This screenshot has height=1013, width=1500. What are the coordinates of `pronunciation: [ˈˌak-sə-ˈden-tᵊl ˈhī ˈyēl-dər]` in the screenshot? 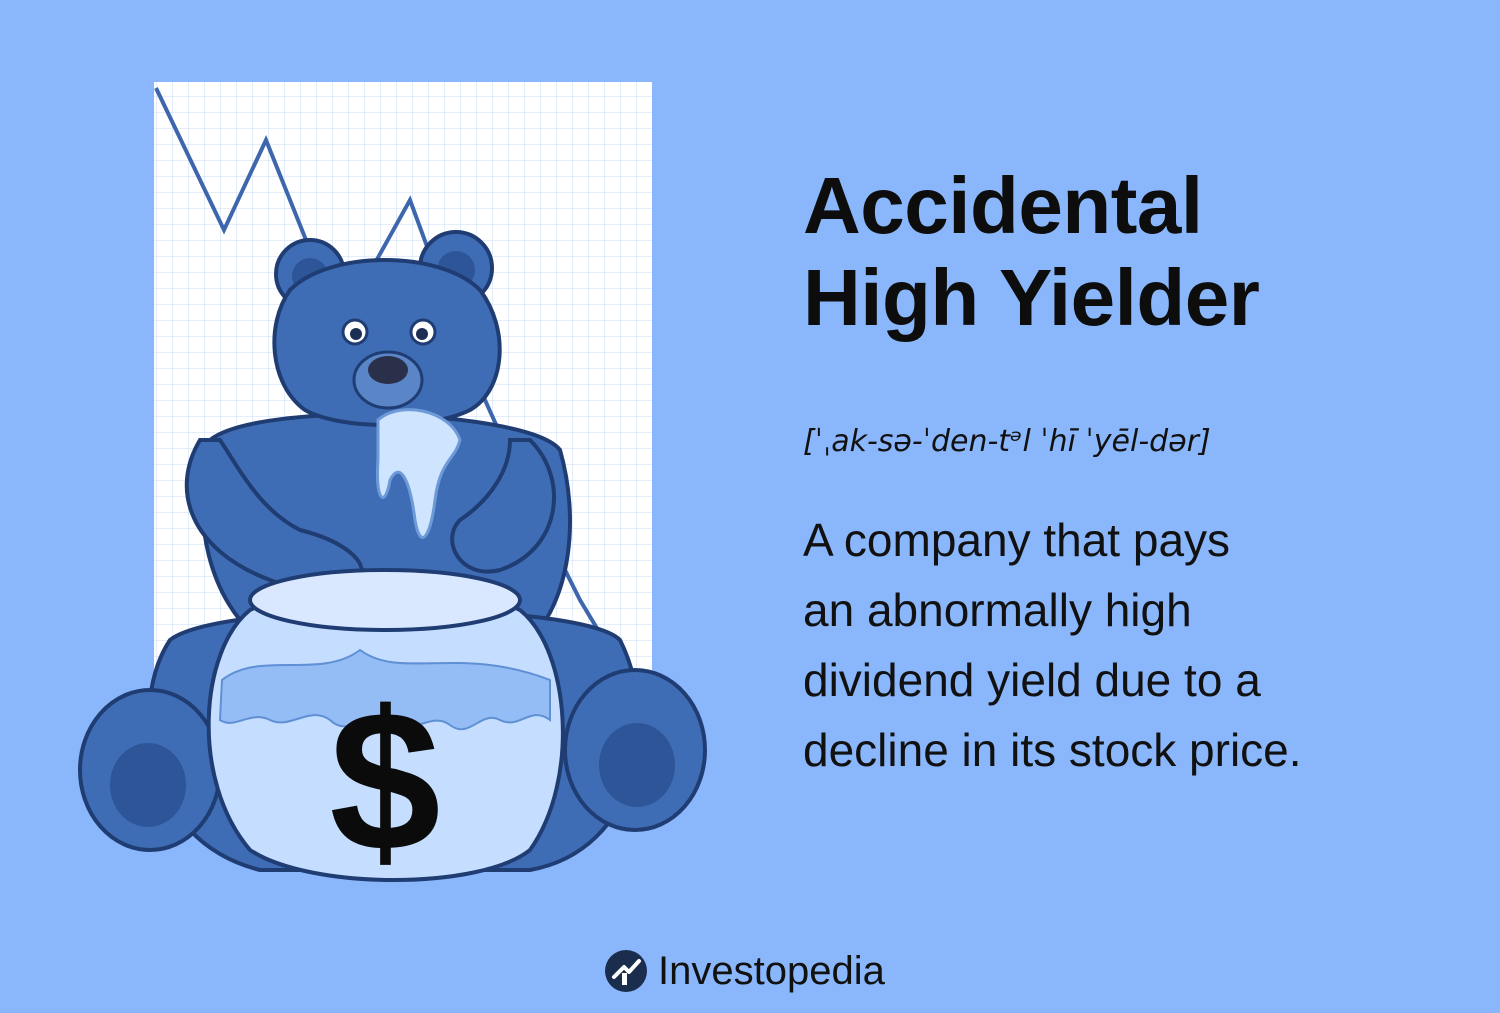 It's located at (1128, 441).